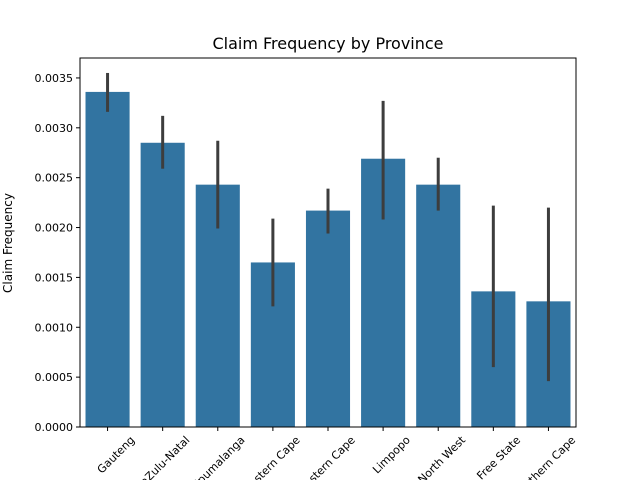  What do you see at coordinates (498, 456) in the screenshot?
I see `x-tick-label-7: Free State` at bounding box center [498, 456].